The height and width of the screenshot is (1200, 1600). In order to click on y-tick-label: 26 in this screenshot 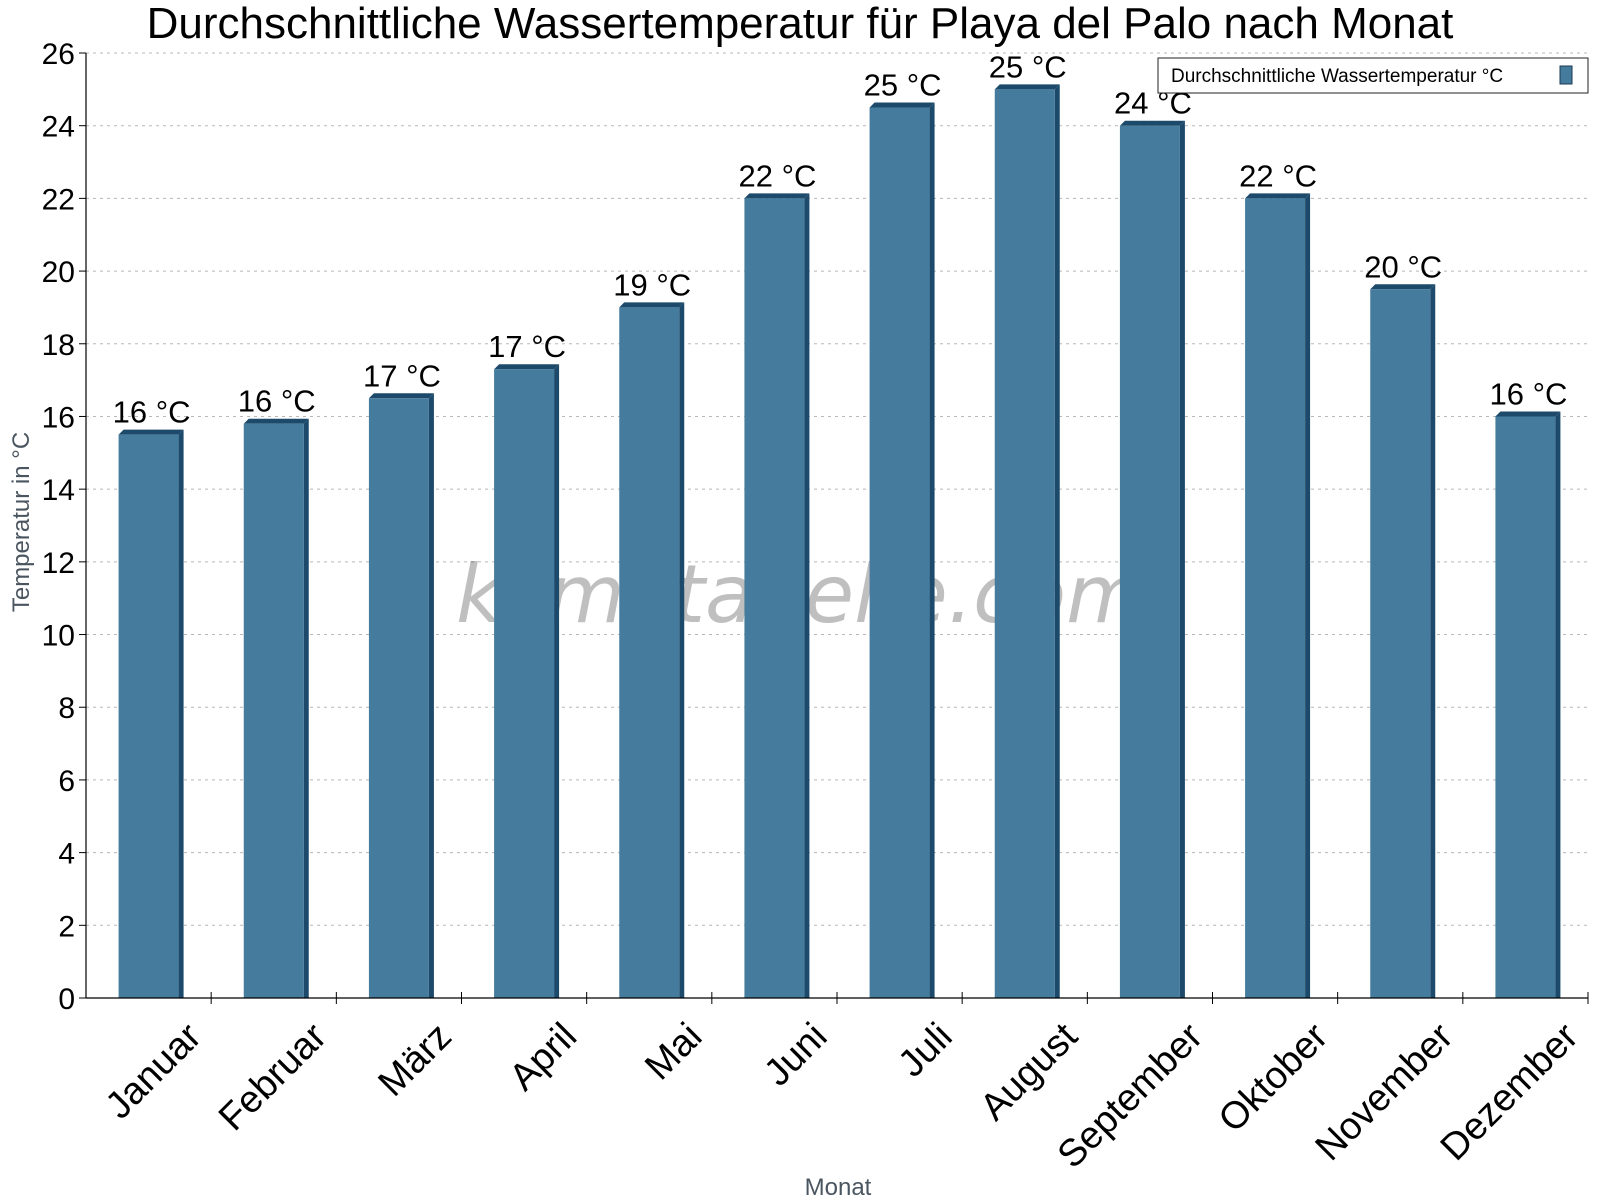, I will do `click(58, 54)`.